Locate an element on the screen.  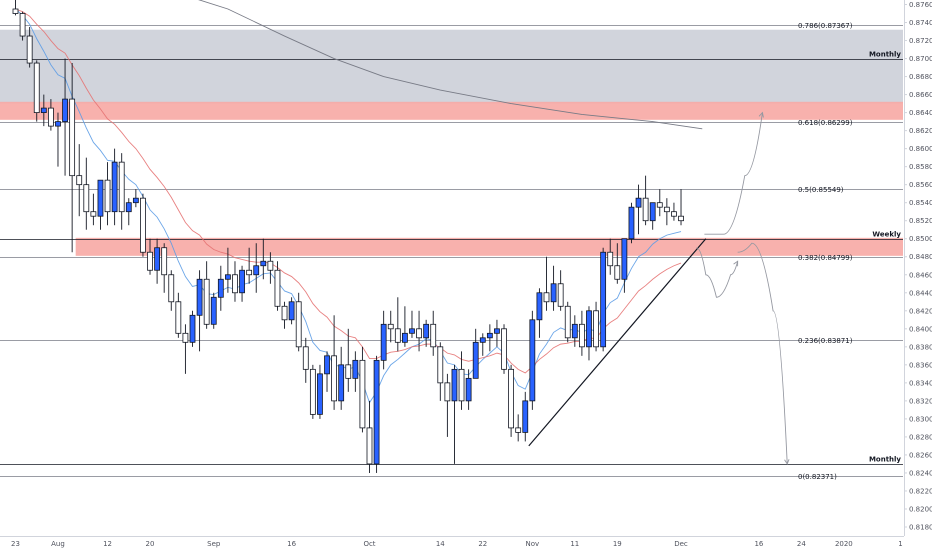
time-tick-label: 1 is located at coordinates (900, 544).